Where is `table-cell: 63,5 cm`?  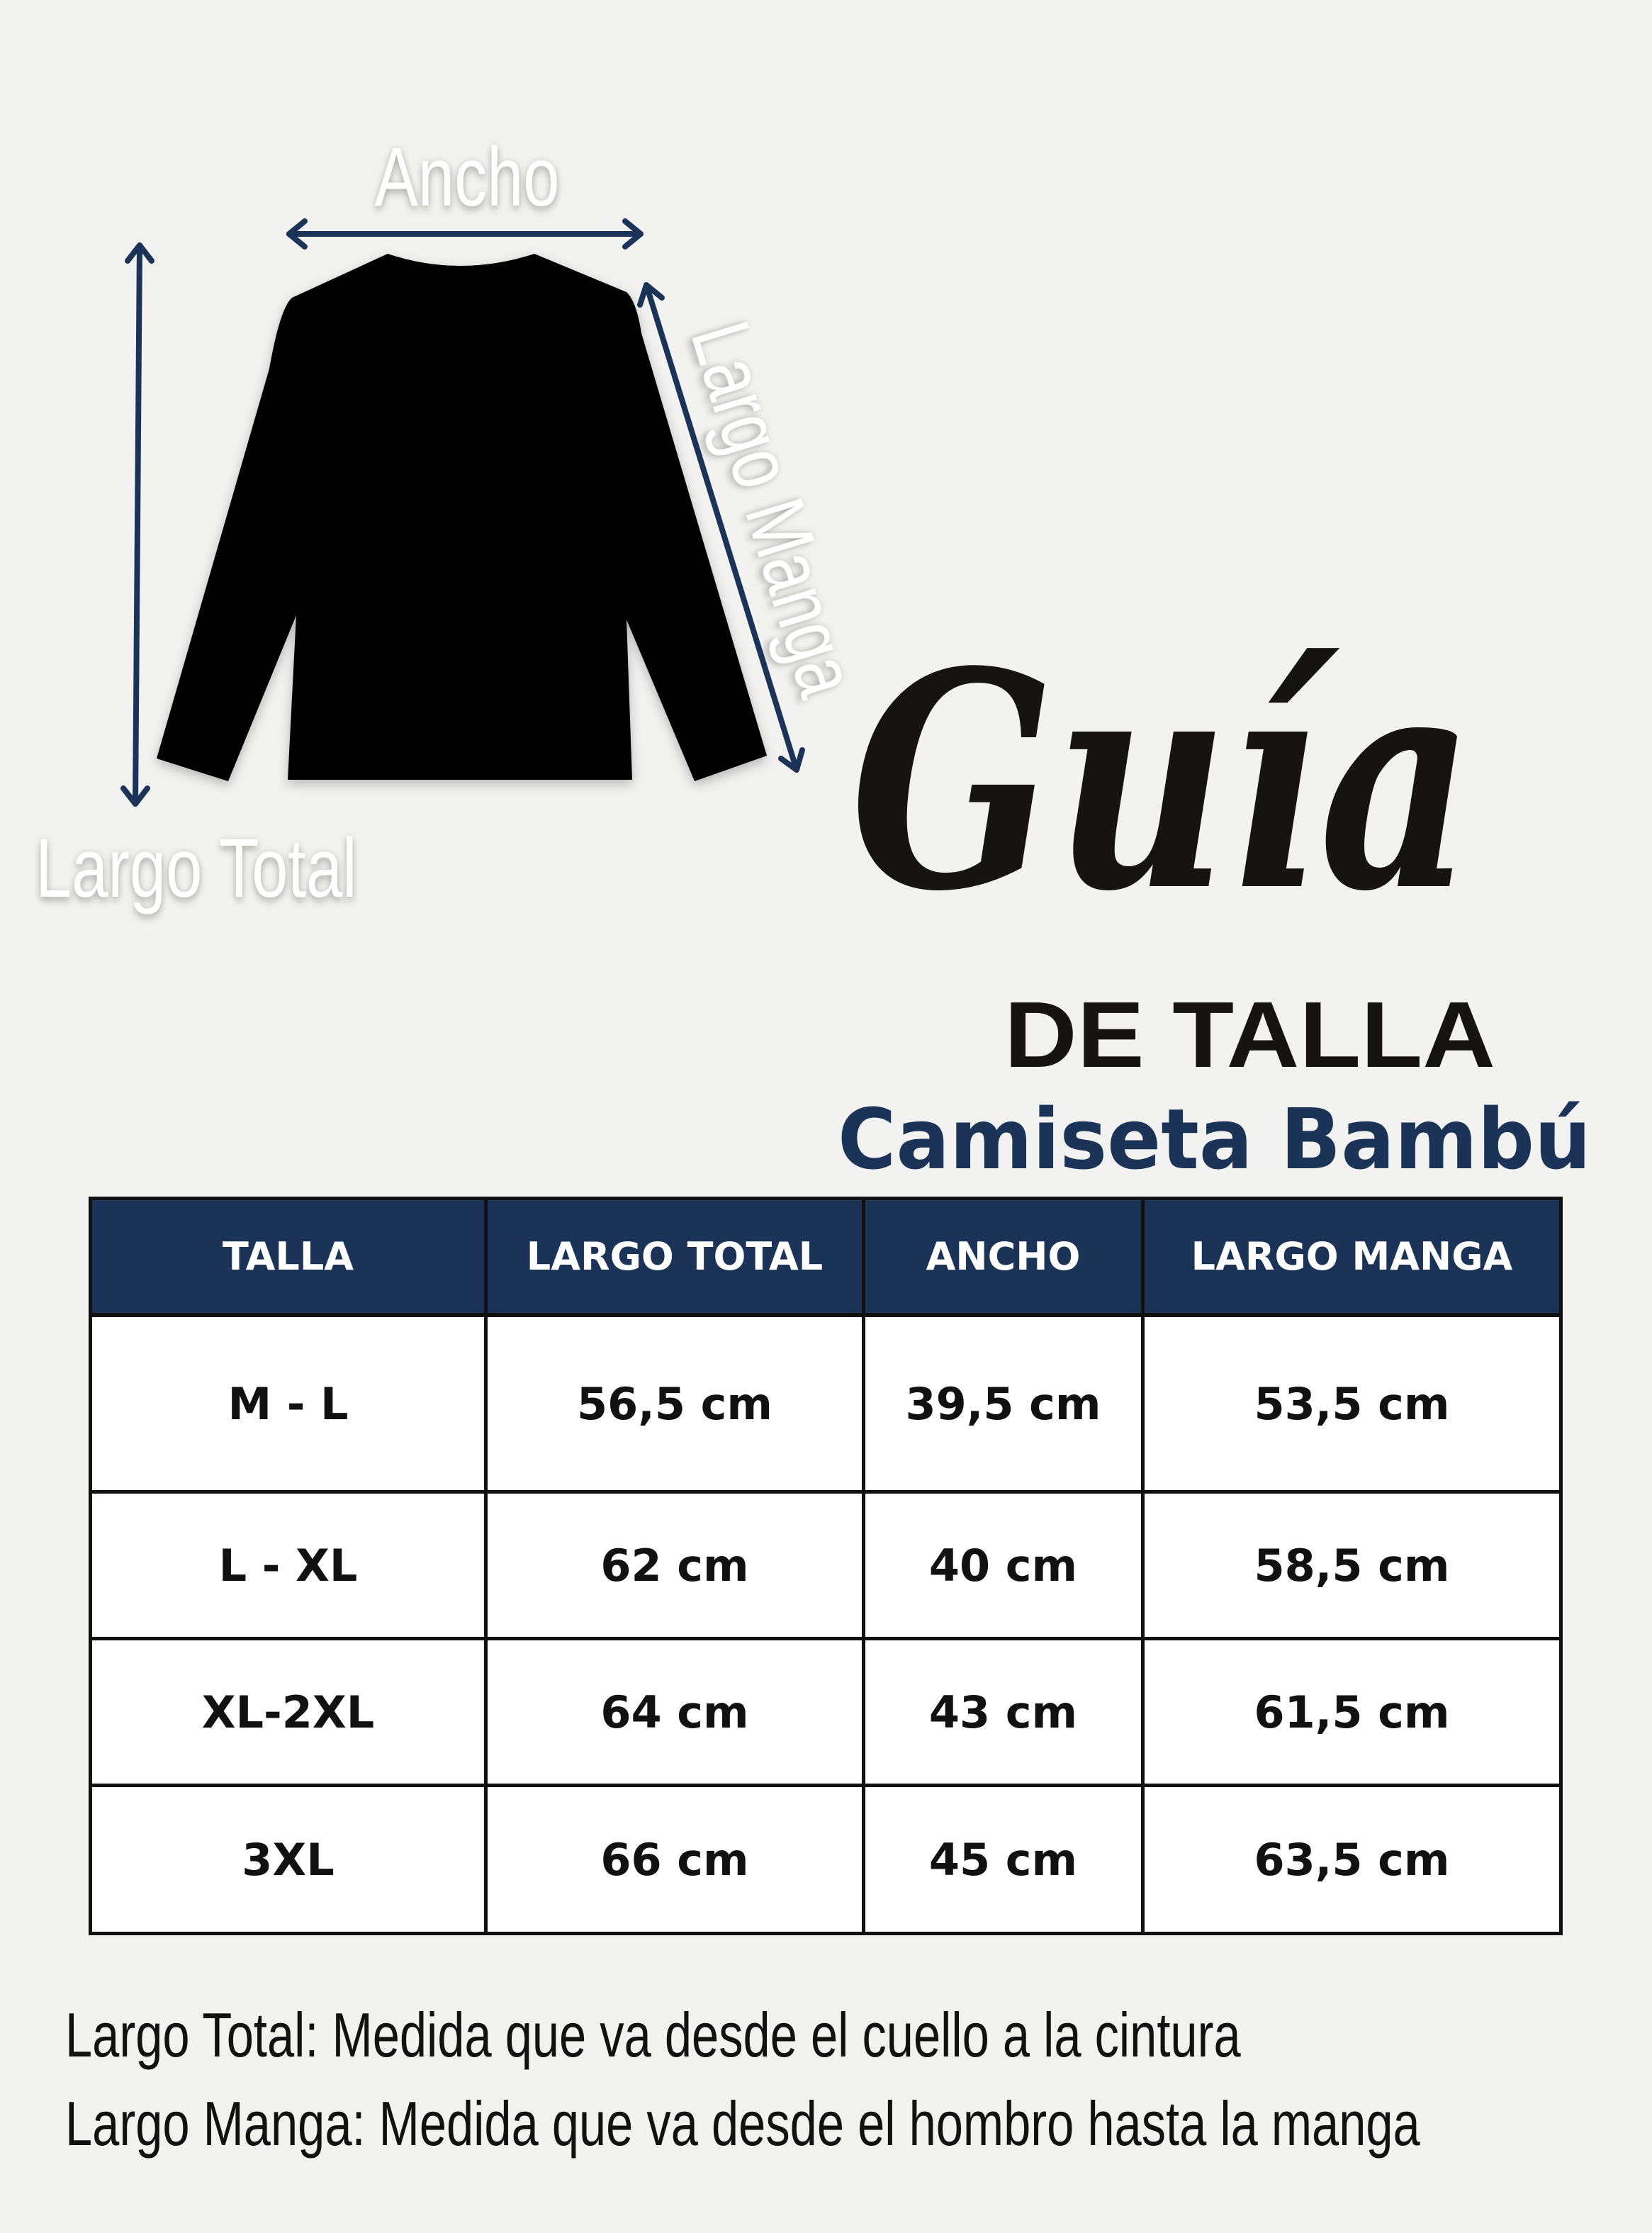 table-cell: 63,5 cm is located at coordinates (1352, 1859).